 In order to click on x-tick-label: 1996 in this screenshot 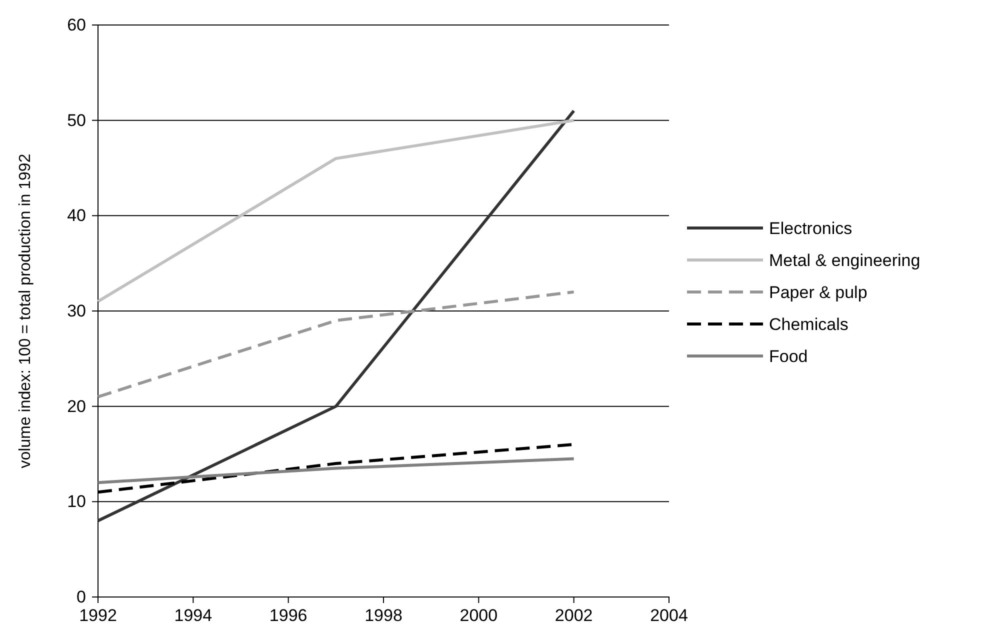, I will do `click(288, 616)`.